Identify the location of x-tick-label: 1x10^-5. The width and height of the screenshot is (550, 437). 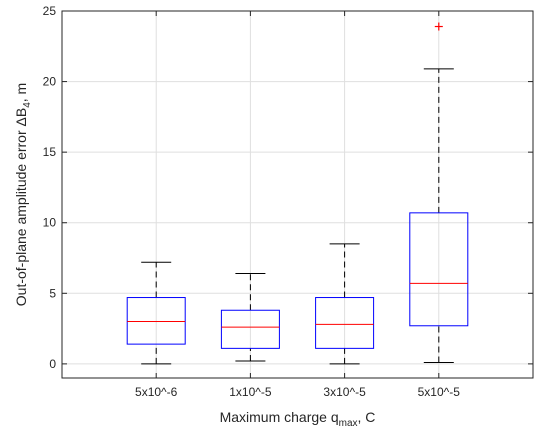
(250, 392).